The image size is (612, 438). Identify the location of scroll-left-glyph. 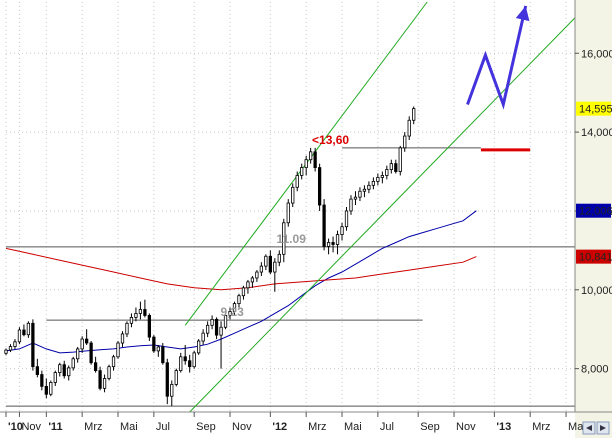
(589, 428).